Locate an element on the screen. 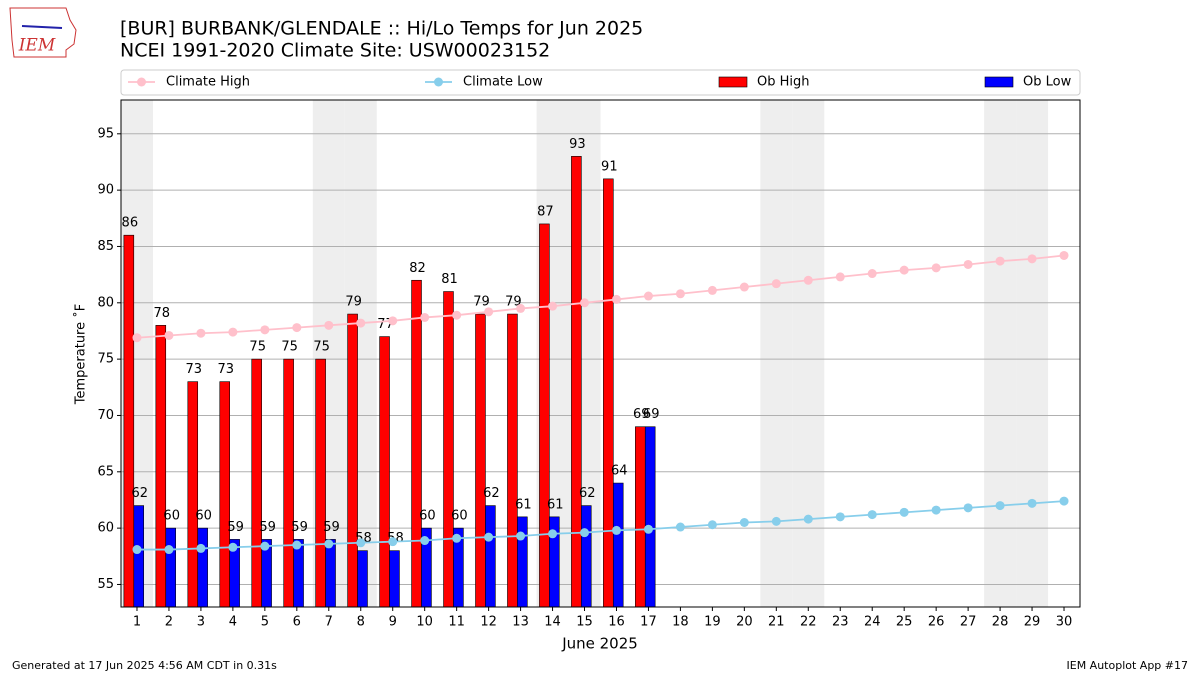  x-tick-label: 24 is located at coordinates (872, 622).